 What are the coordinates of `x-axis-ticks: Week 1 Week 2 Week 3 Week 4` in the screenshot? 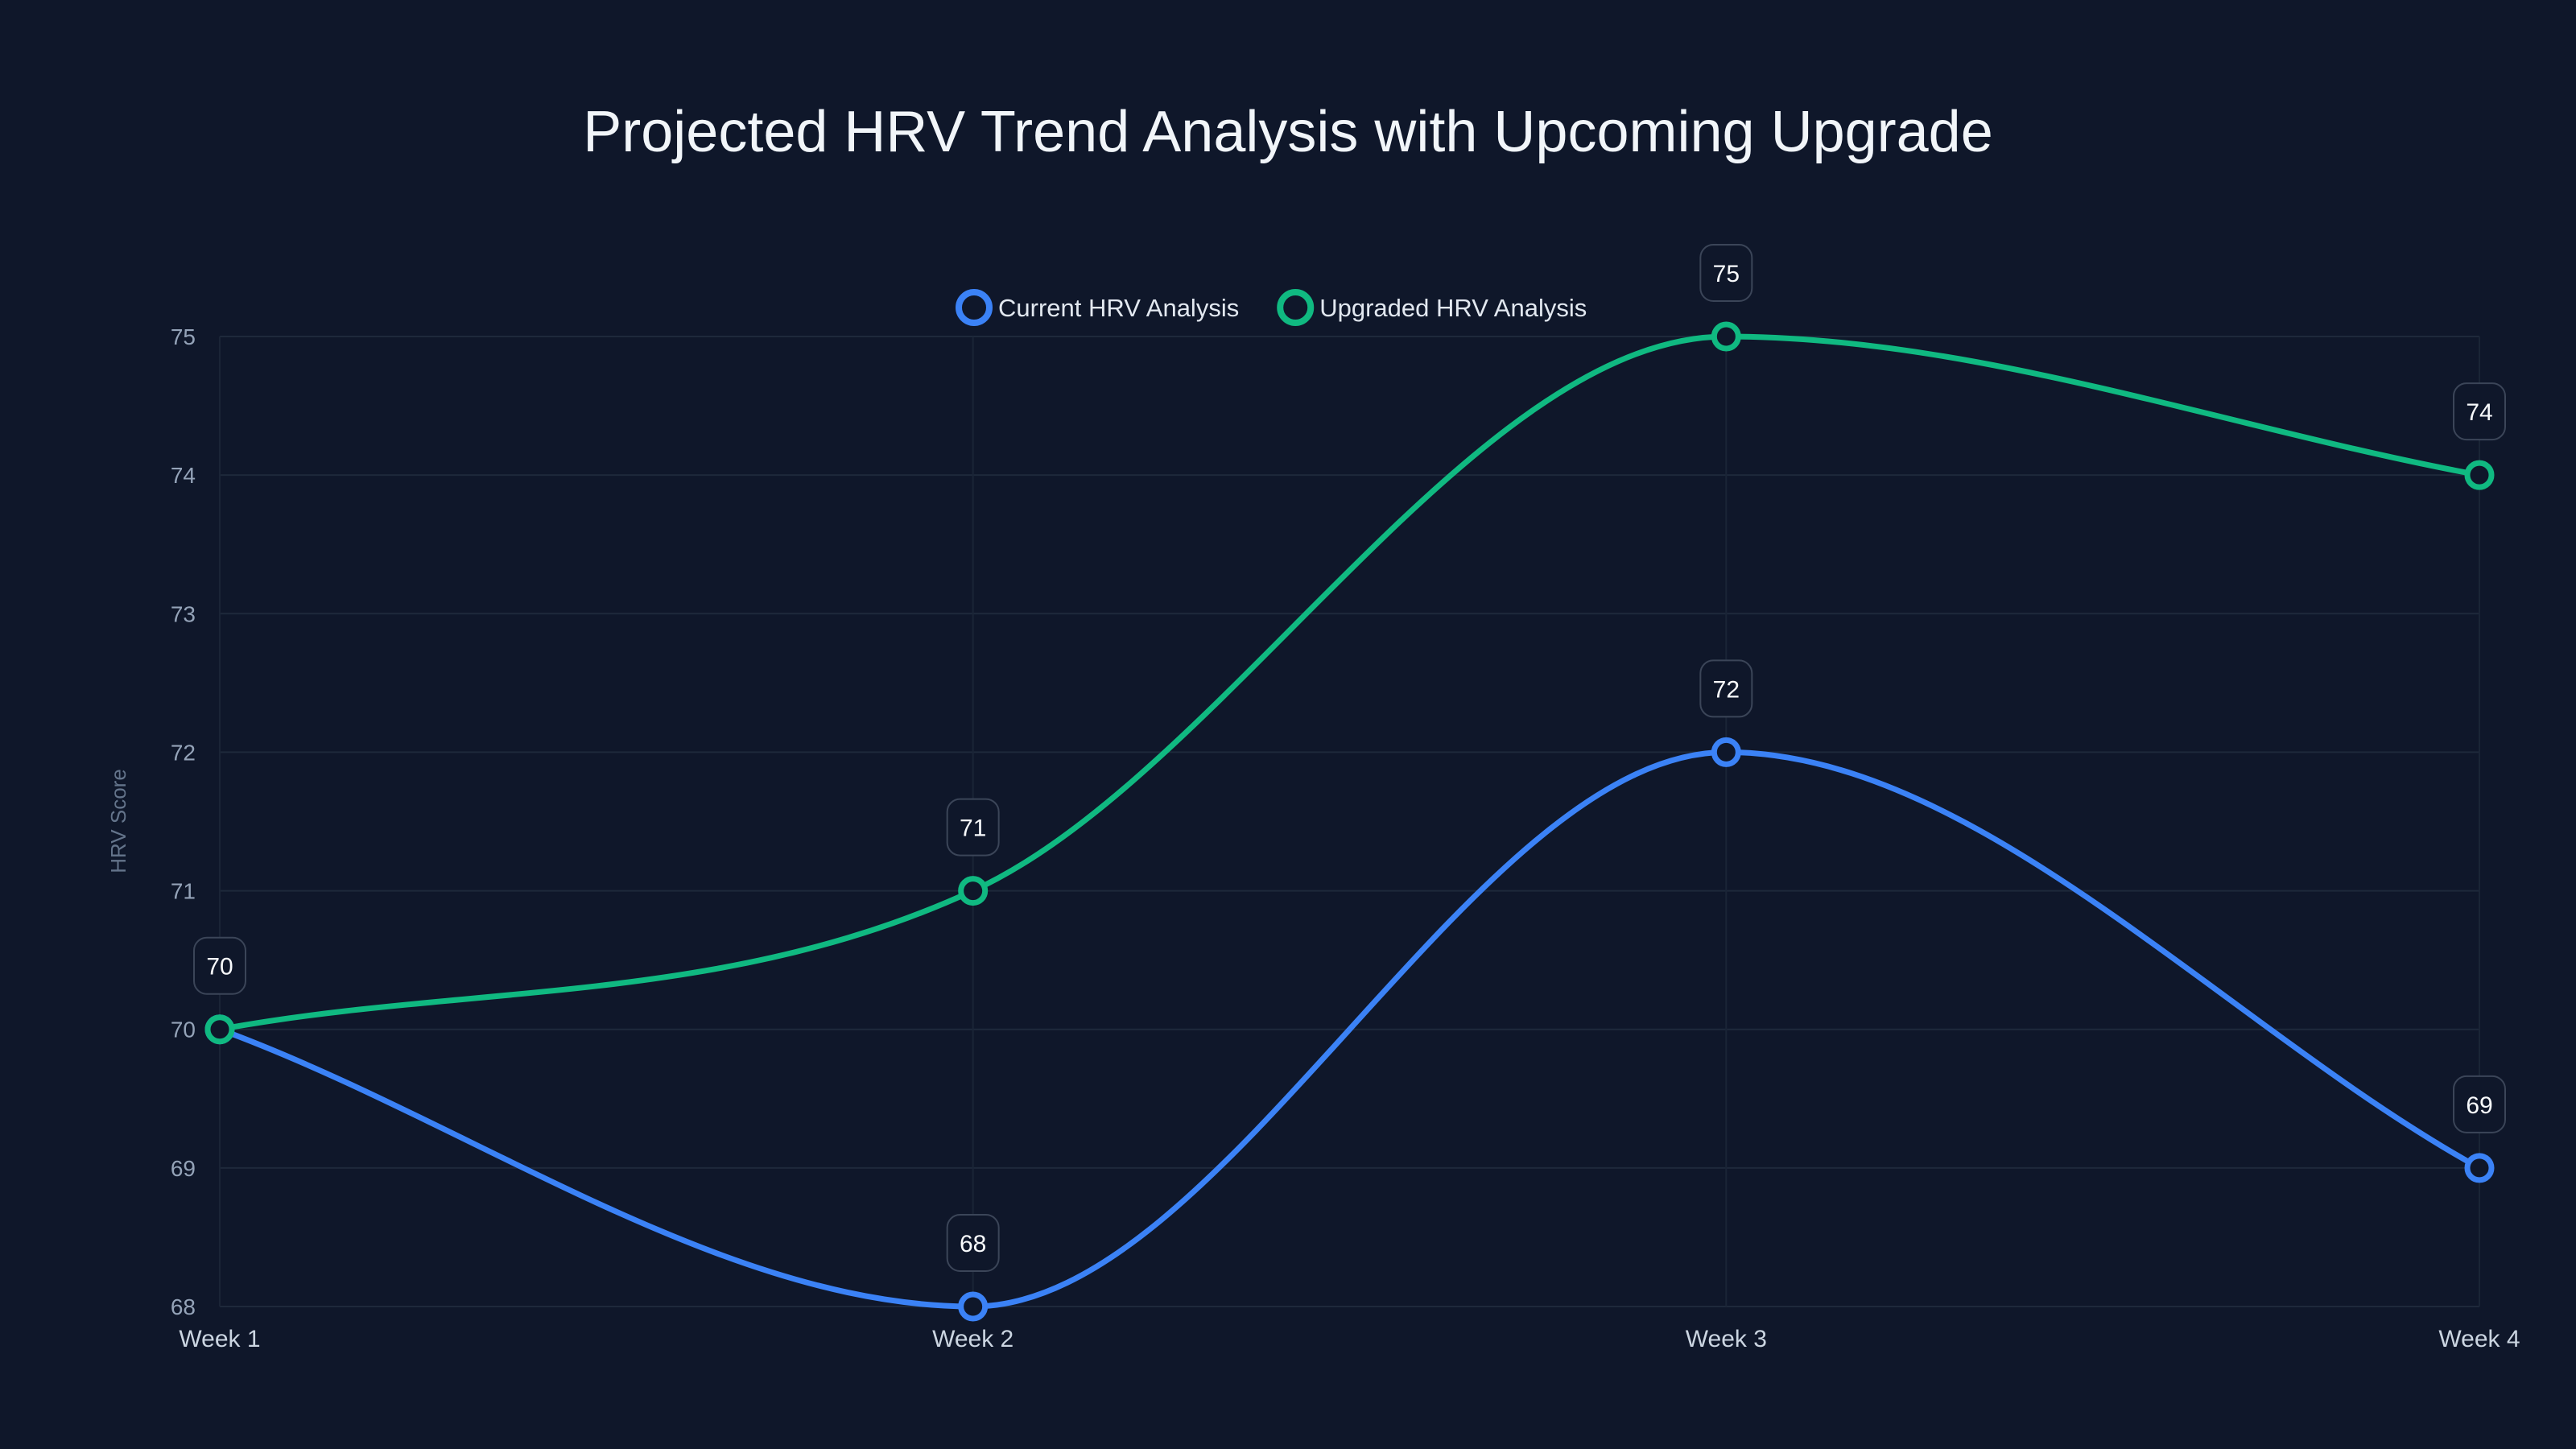 It's located at (1349, 1339).